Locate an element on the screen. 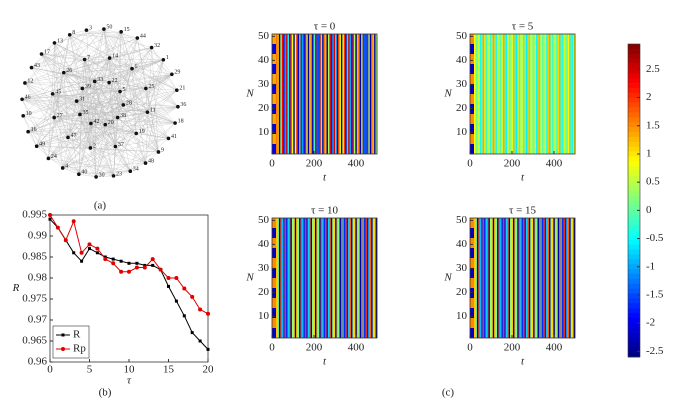 The image size is (674, 406). x-tick-label: 400 is located at coordinates (554, 164).